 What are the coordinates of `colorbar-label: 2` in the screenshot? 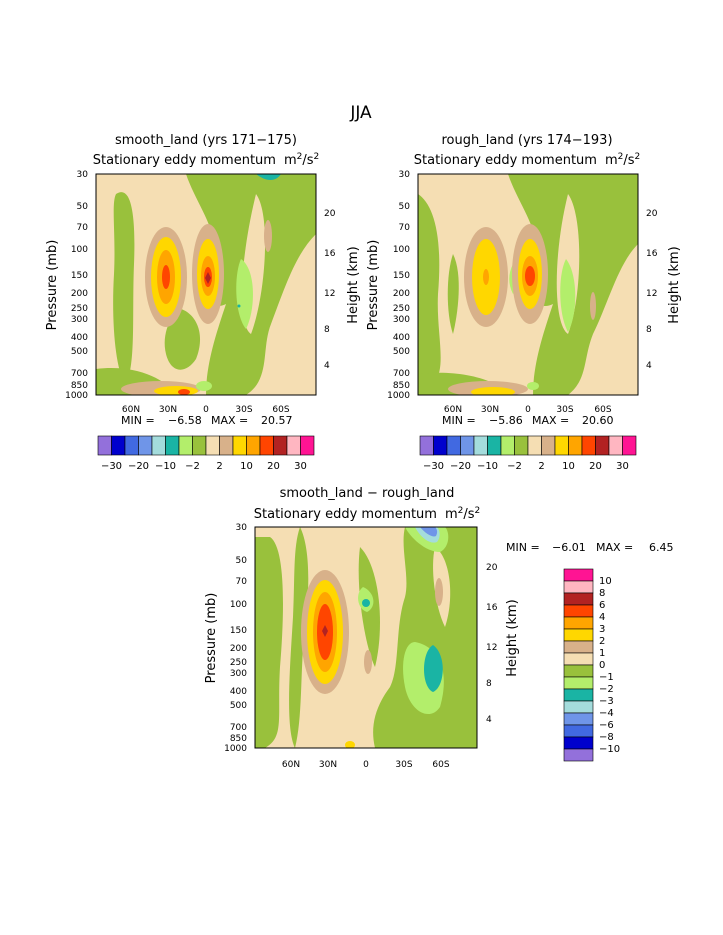 It's located at (219, 466).